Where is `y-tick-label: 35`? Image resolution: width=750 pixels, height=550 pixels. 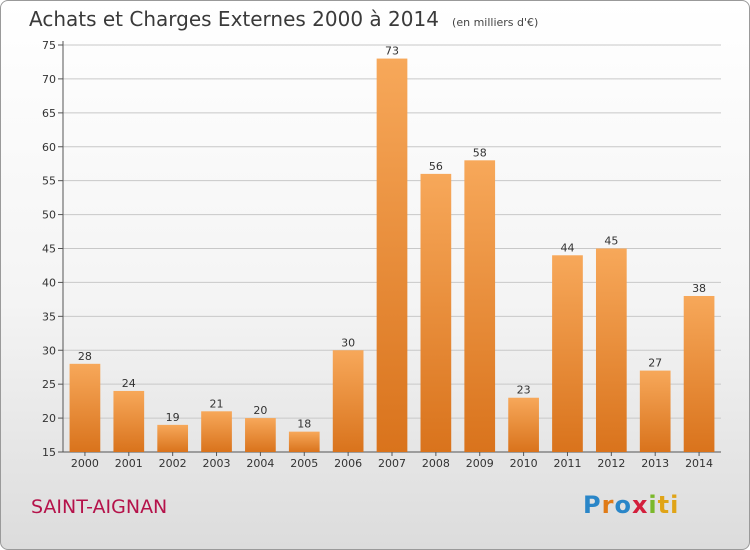 y-tick-label: 35 is located at coordinates (49, 316).